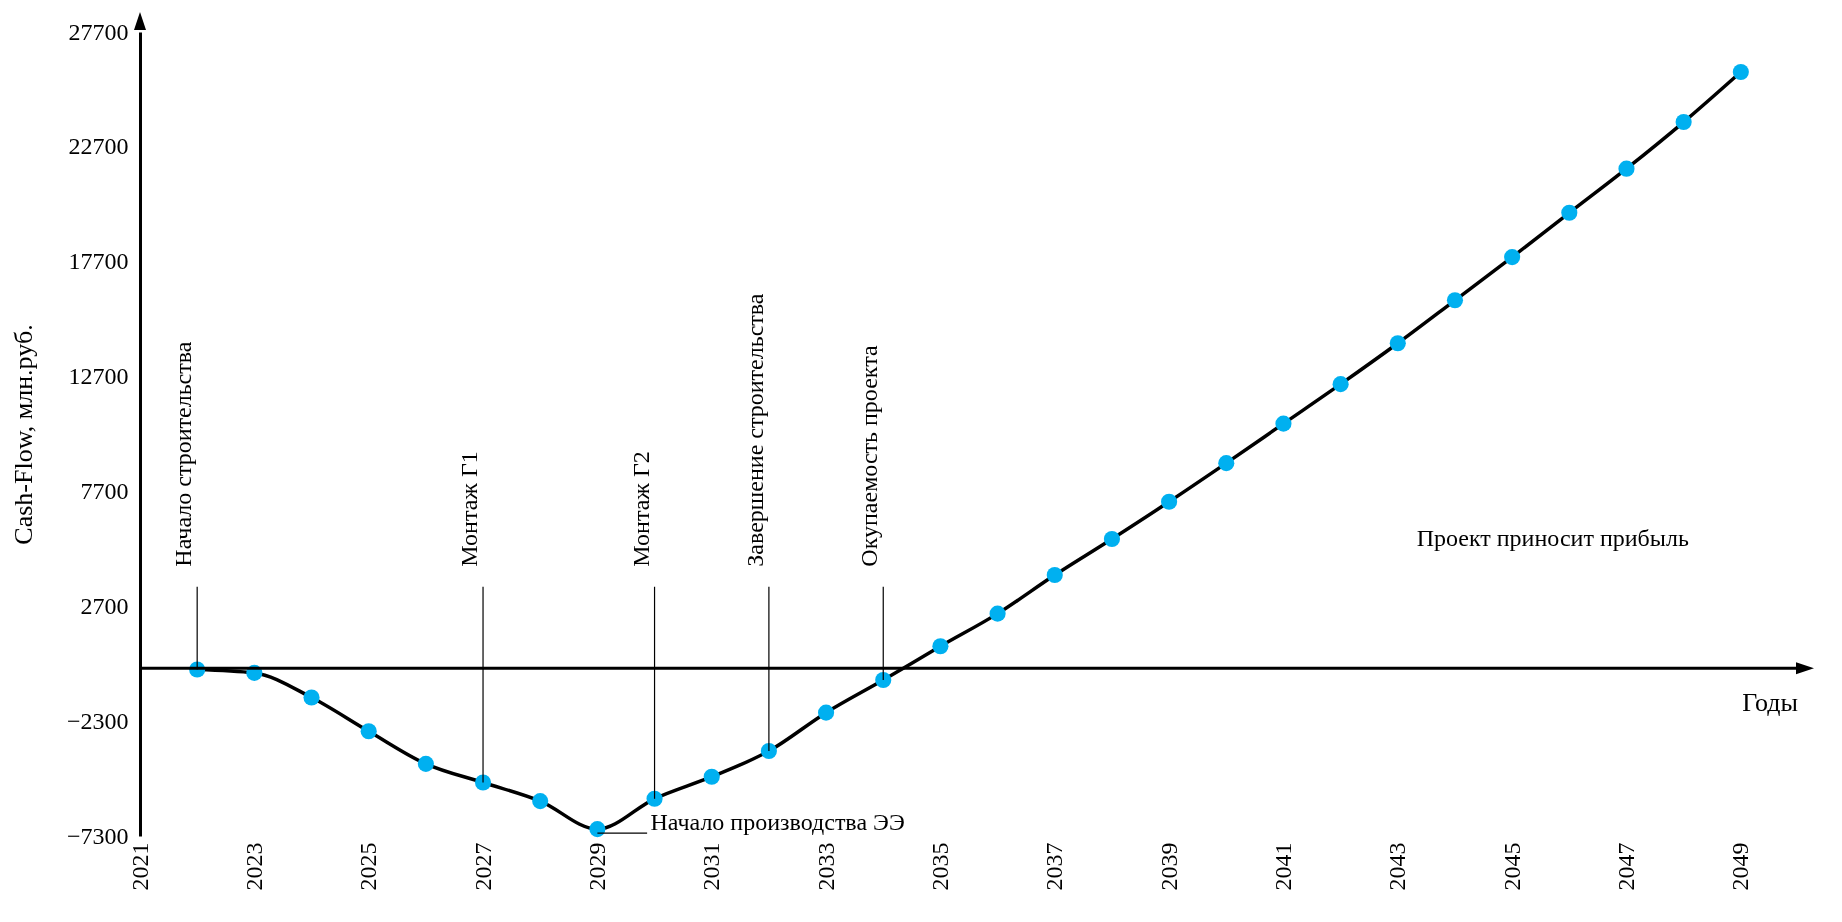  What do you see at coordinates (1397, 866) in the screenshot?
I see `x-tick-label: 2043` at bounding box center [1397, 866].